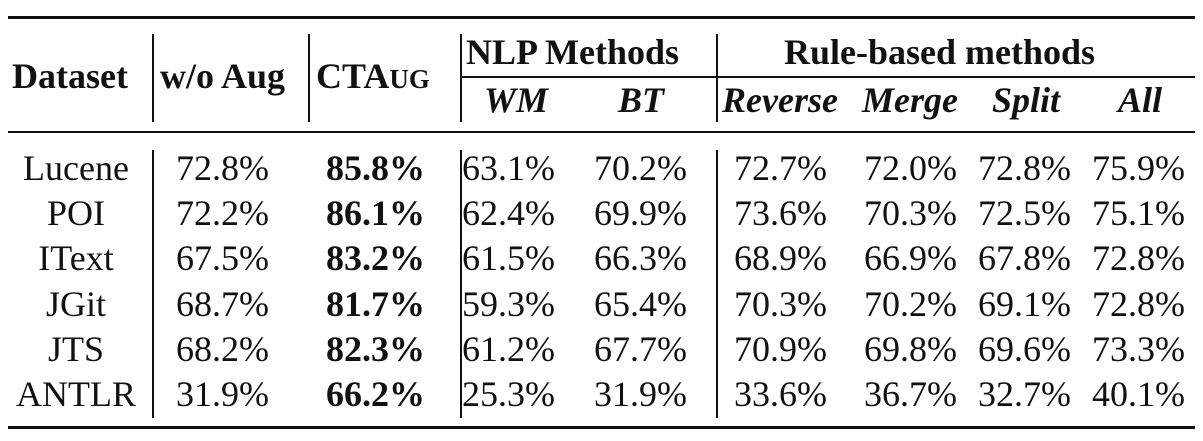  I want to click on row-value: 62.4%, so click(508, 213).